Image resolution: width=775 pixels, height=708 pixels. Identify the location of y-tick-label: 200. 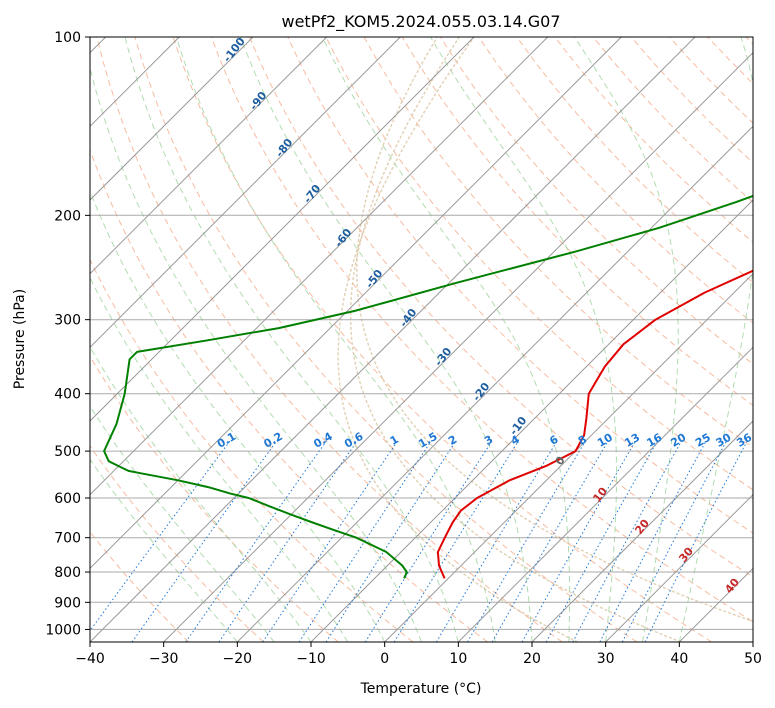
(67, 216).